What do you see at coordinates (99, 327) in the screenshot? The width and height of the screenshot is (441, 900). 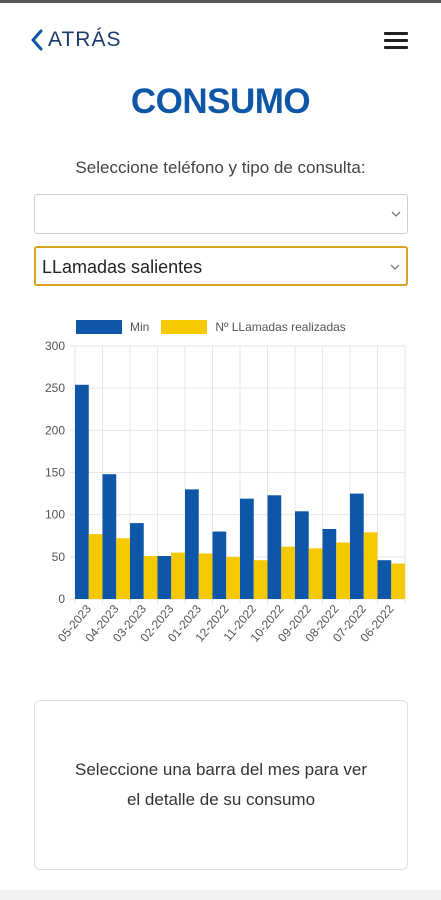 I see `legend-swatch-min` at bounding box center [99, 327].